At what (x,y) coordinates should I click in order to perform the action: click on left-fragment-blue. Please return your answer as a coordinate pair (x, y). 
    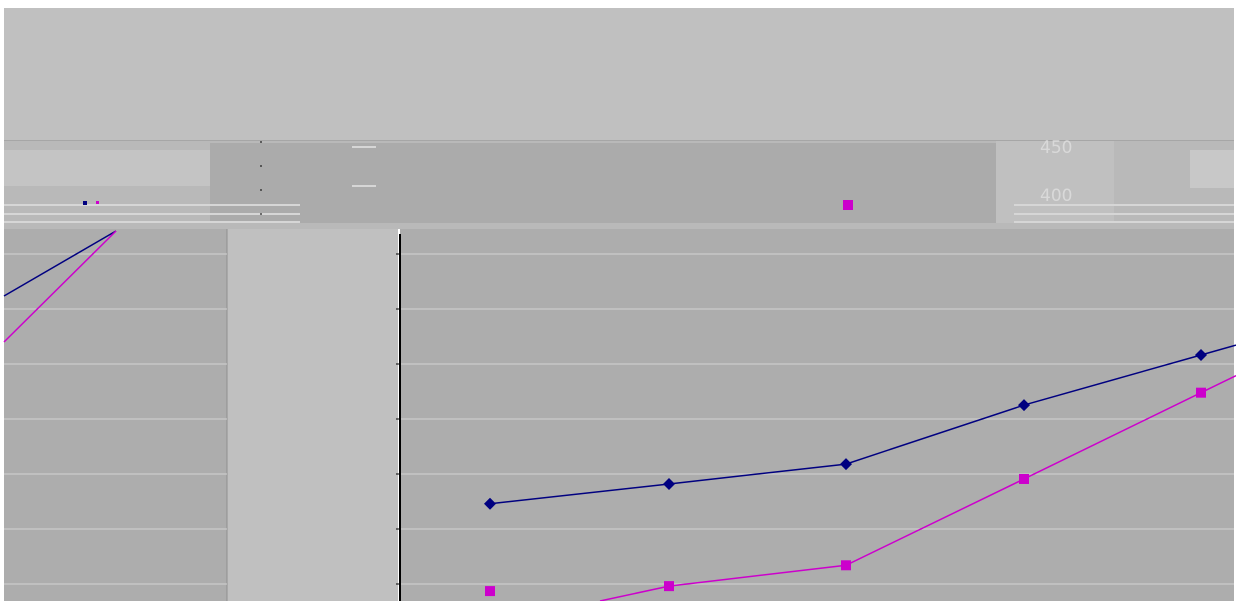
    Looking at the image, I should click on (60, 263).